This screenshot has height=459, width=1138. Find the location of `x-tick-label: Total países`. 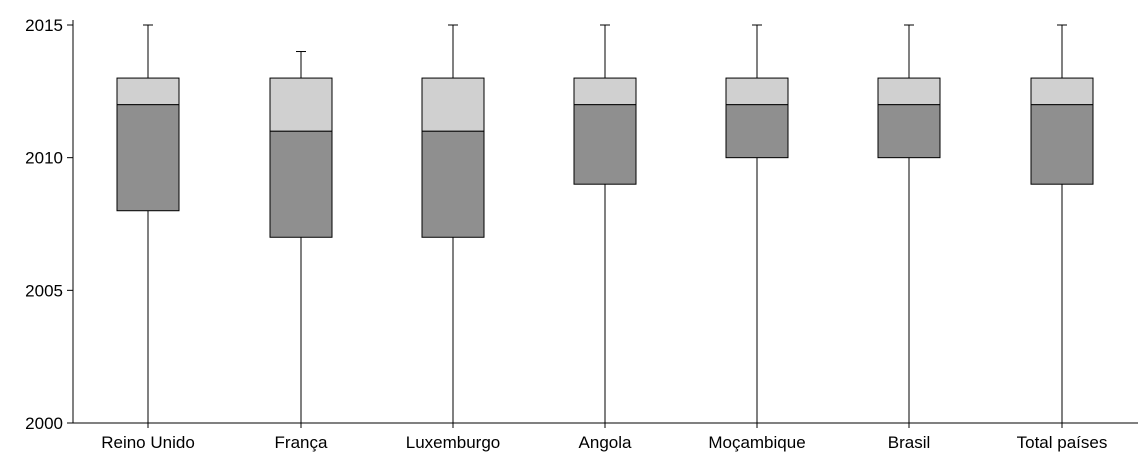

x-tick-label: Total países is located at coordinates (1062, 442).